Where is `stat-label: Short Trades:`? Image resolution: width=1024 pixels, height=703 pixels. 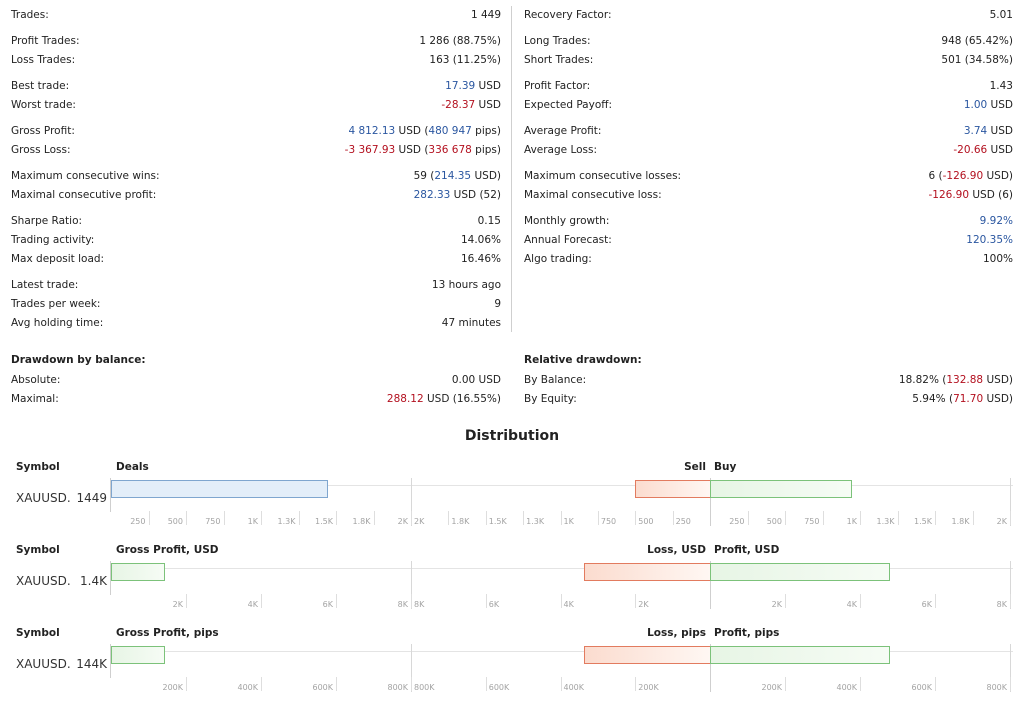
stat-label: Short Trades: is located at coordinates (559, 60).